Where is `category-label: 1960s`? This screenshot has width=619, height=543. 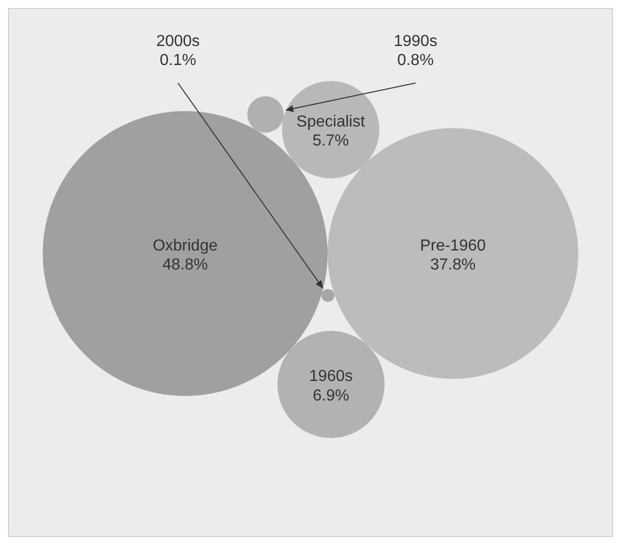
category-label: 1960s is located at coordinates (331, 377).